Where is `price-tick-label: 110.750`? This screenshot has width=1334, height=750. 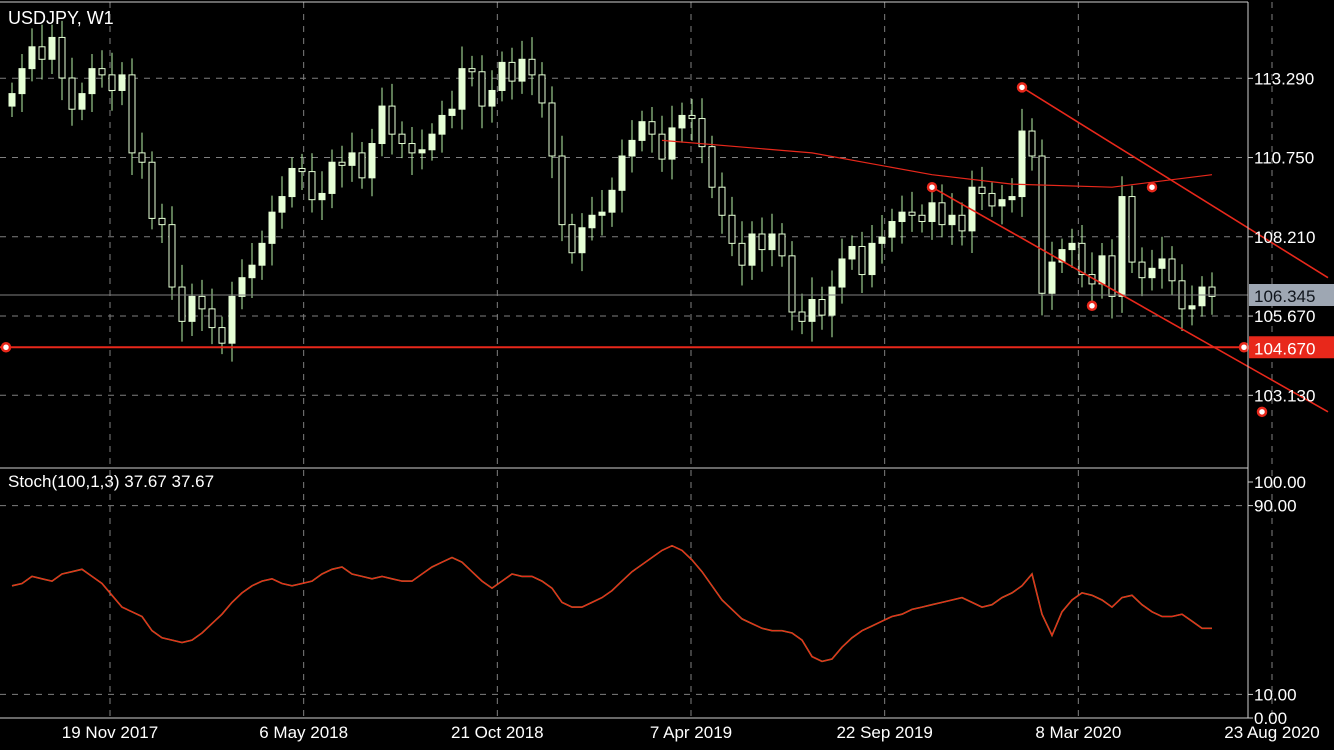
price-tick-label: 110.750 is located at coordinates (1284, 158).